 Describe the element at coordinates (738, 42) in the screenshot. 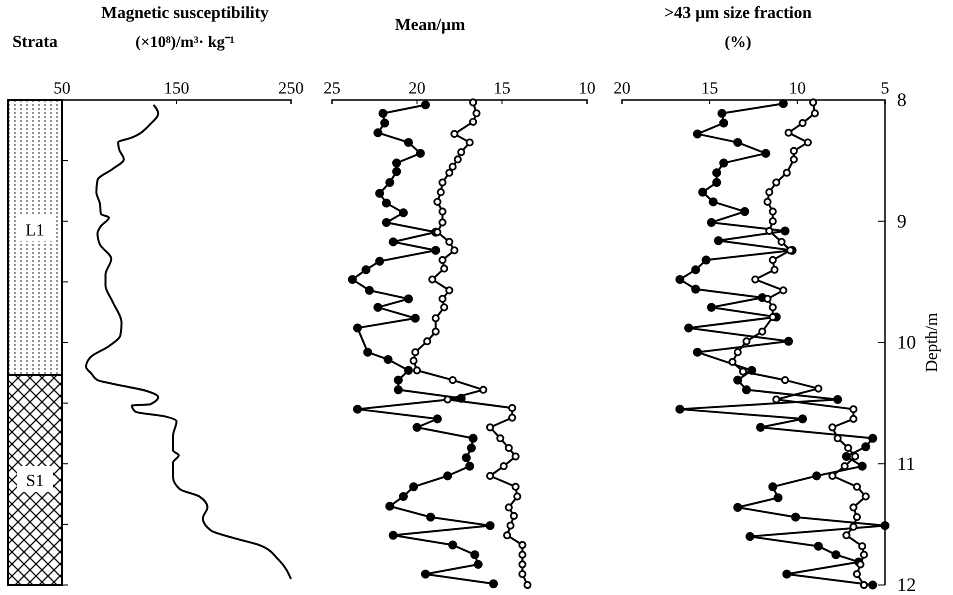

I see `chart-subtitle: (%)` at that location.